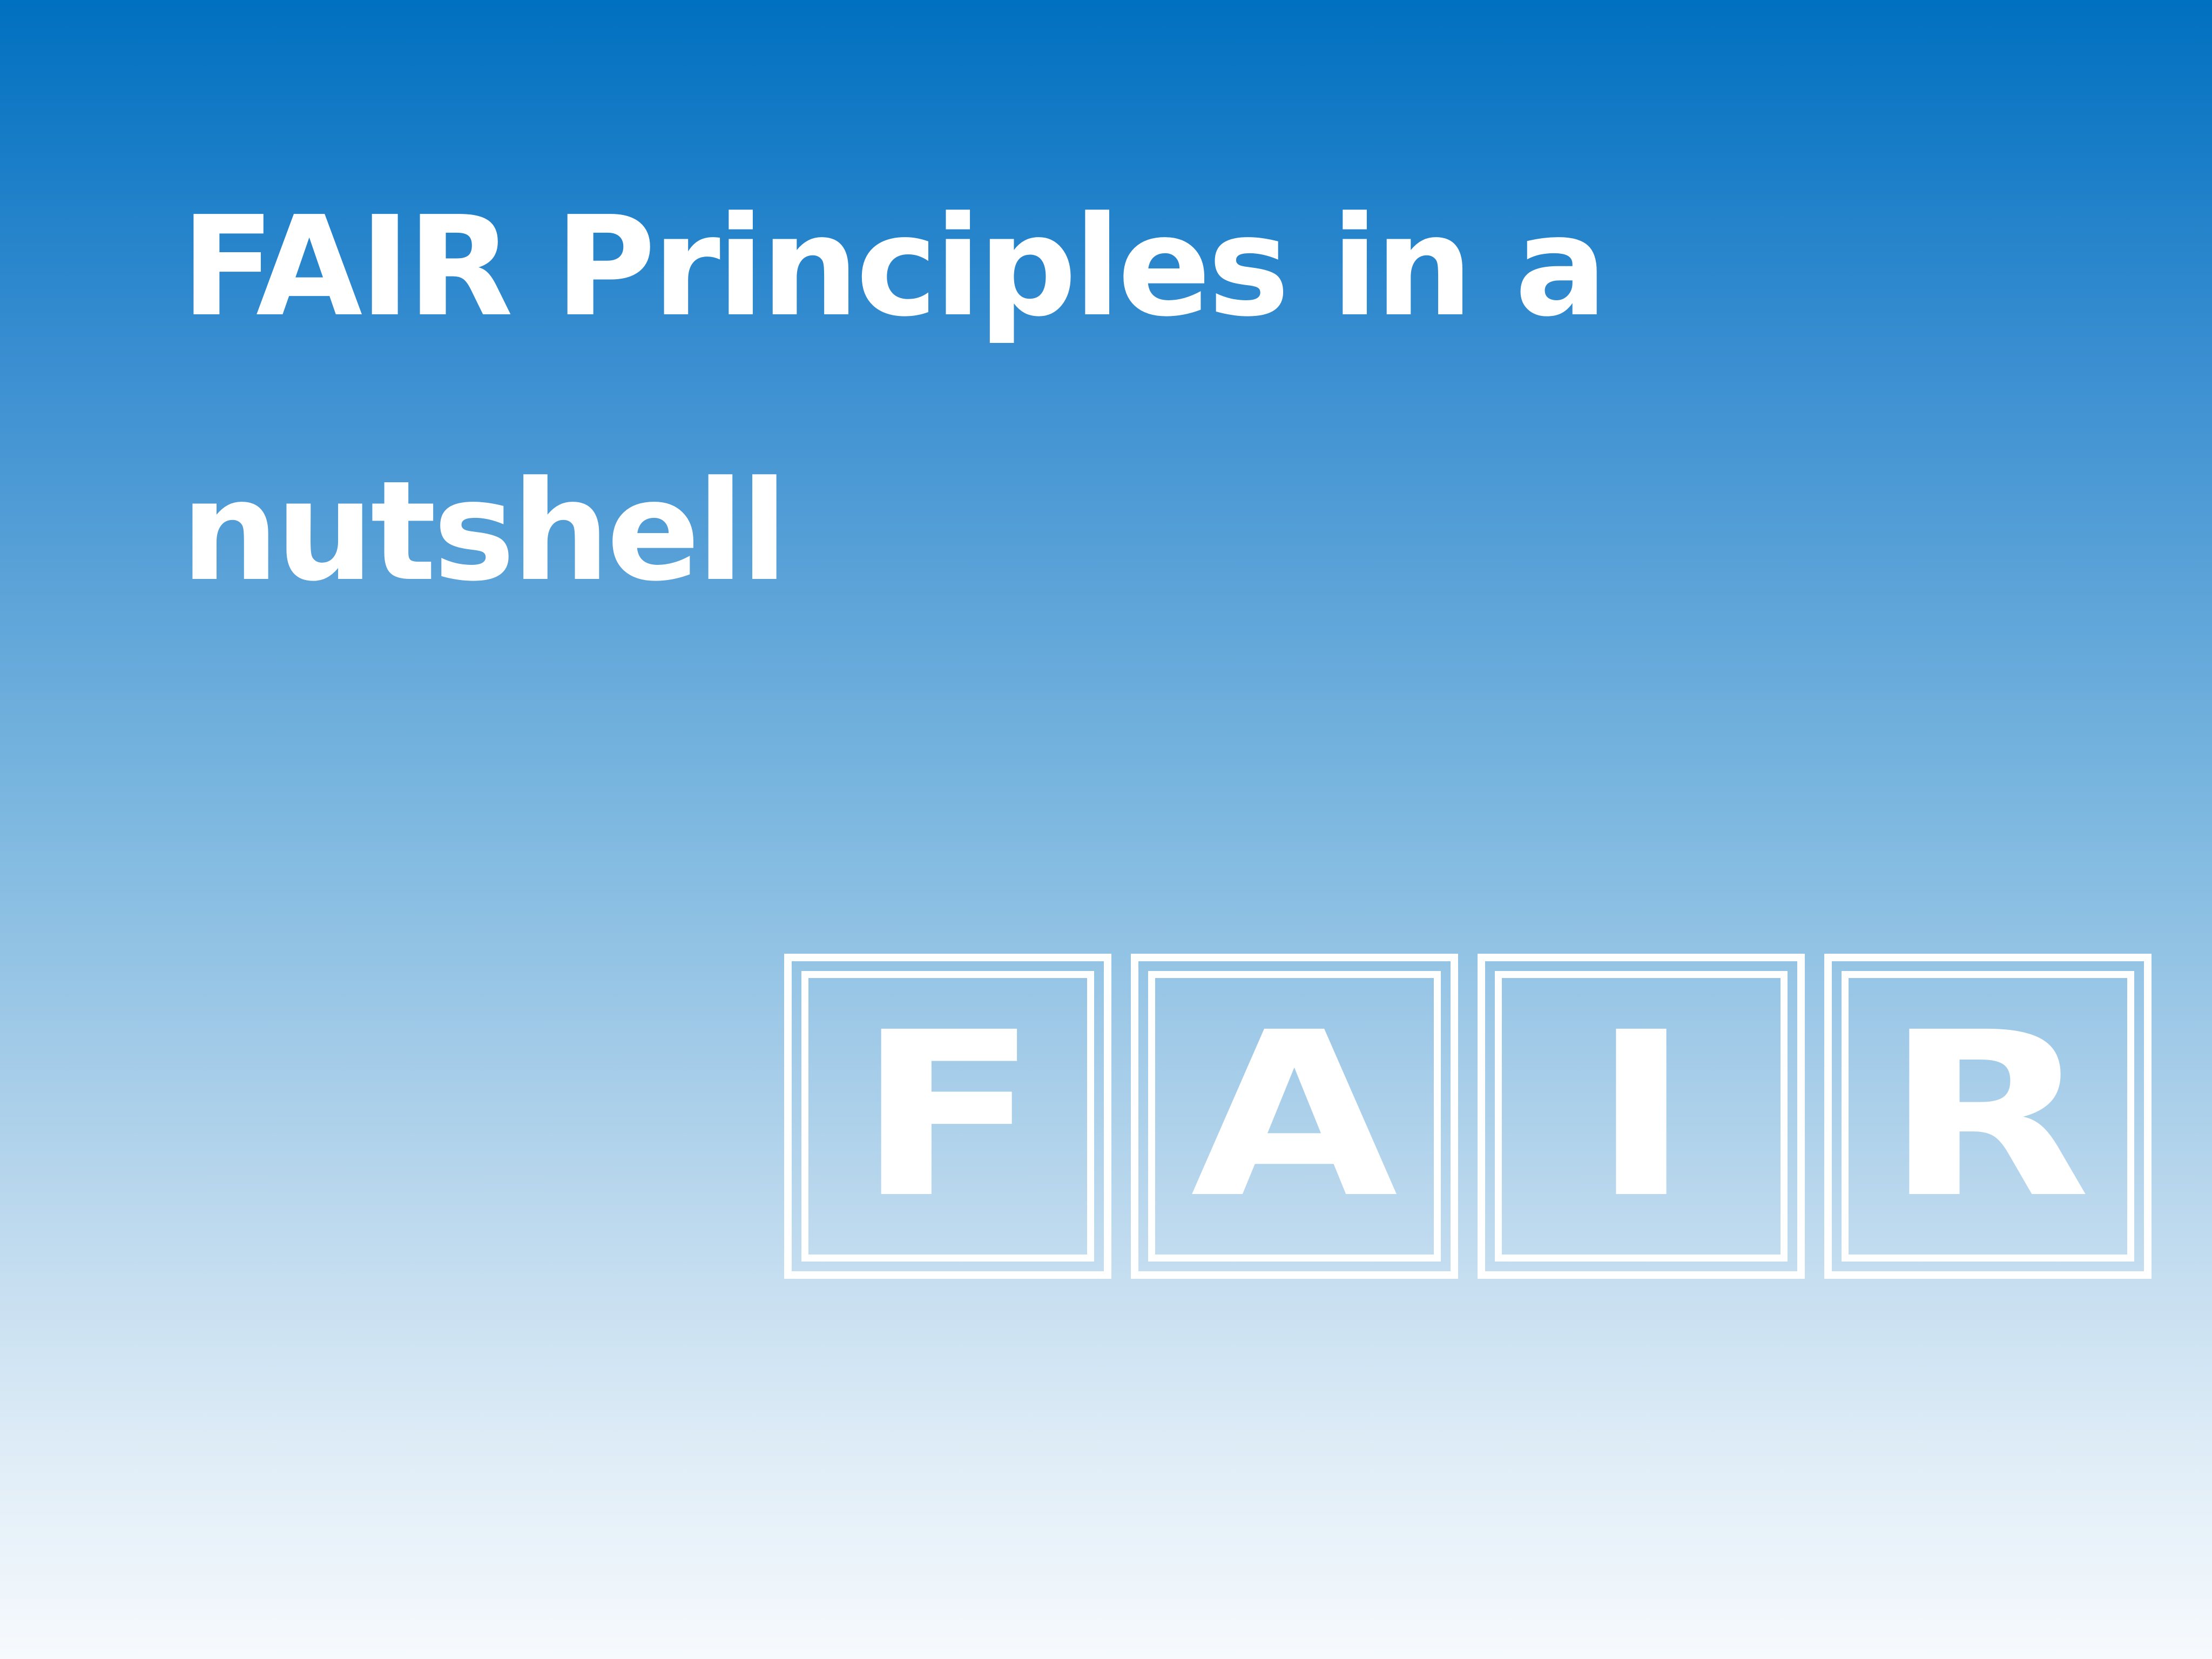 This screenshot has height=1659, width=2212. I want to click on tile-i-letter: I, so click(1641, 1116).